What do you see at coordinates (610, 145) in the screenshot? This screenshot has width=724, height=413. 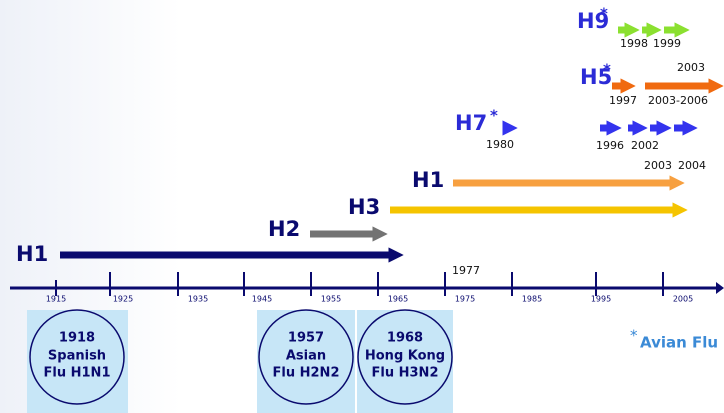 I see `year-label: 1996` at bounding box center [610, 145].